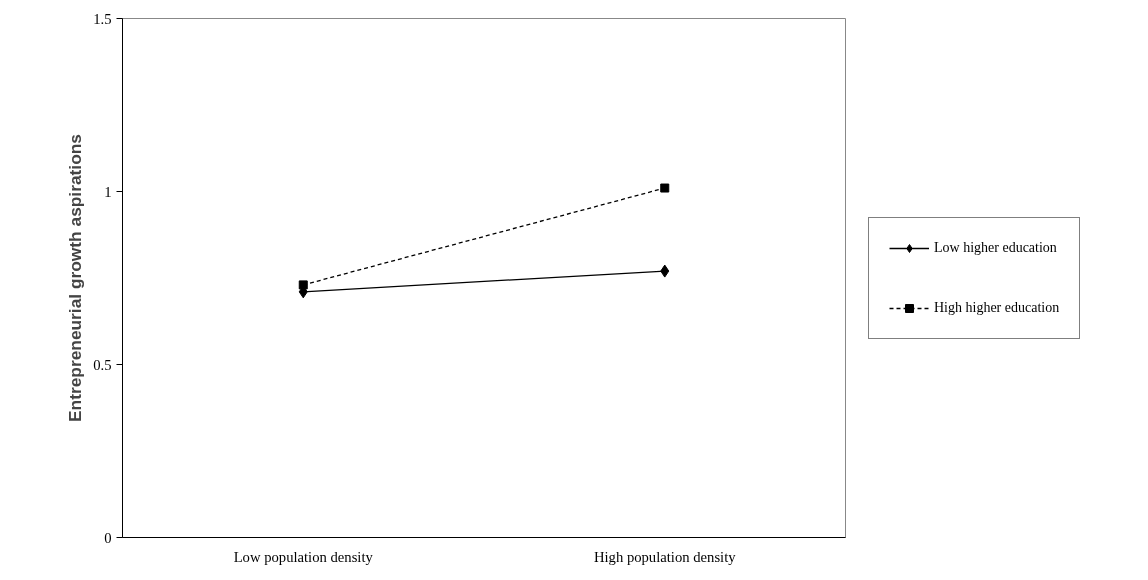 The image size is (1148, 580). I want to click on y-tick-label: 1.5, so click(102, 18).